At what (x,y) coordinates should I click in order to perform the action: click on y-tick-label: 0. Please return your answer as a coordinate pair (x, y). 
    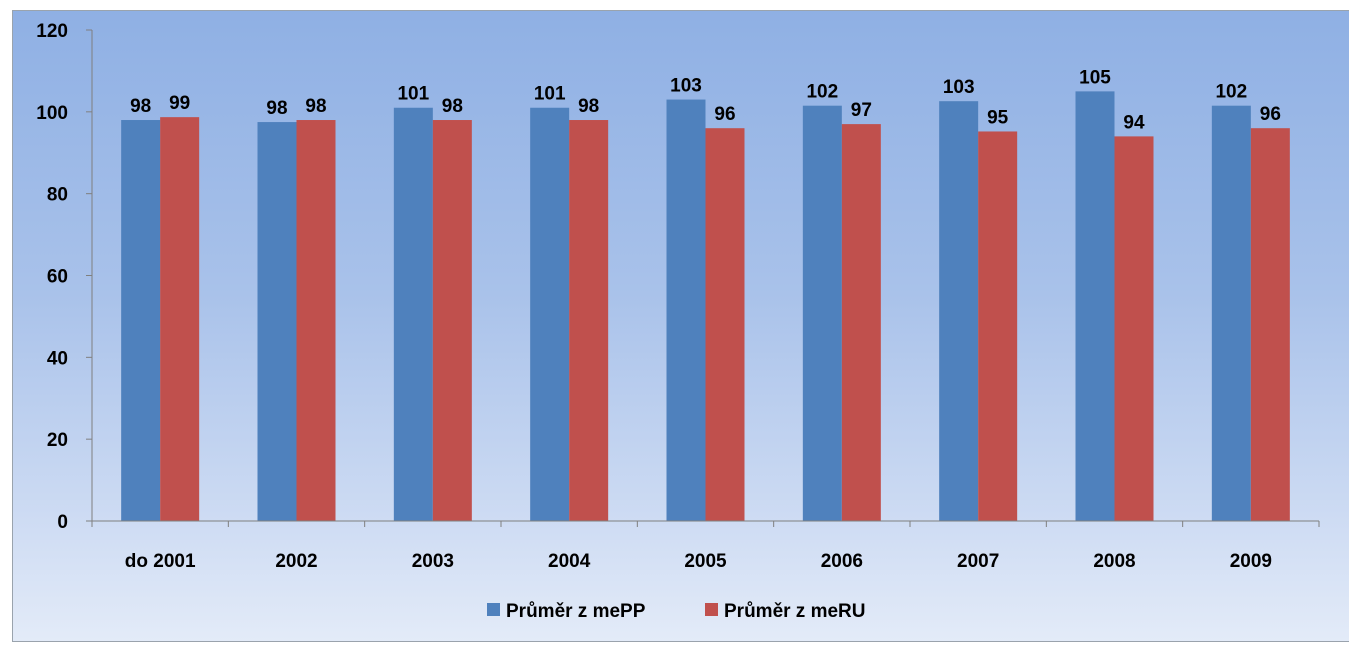
    Looking at the image, I should click on (62, 522).